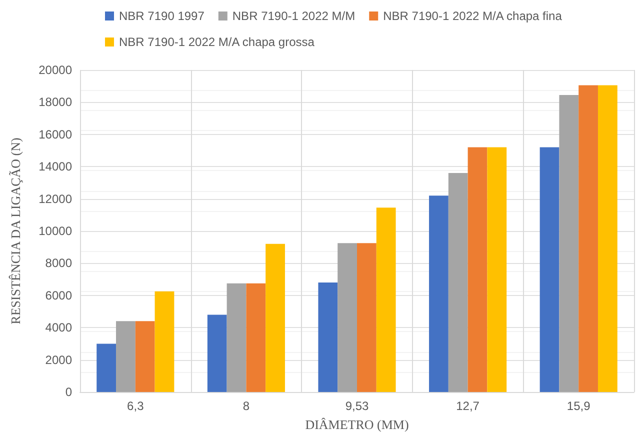 This screenshot has width=644, height=436. I want to click on y-tick-label: 10000, so click(55, 231).